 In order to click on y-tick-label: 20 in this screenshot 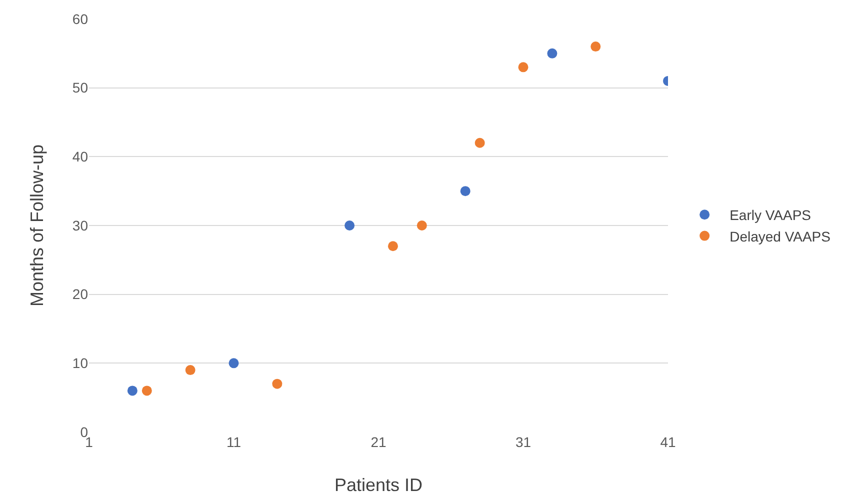, I will do `click(80, 294)`.